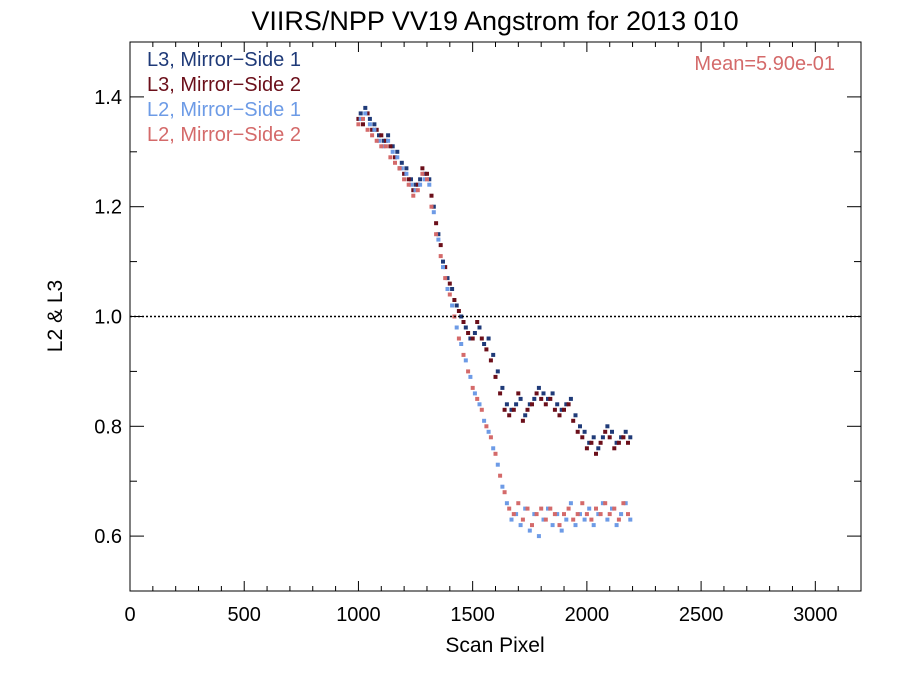 Image resolution: width=900 pixels, height=675 pixels. What do you see at coordinates (224, 85) in the screenshot?
I see `legend-entry: L3, Mirror−Side 2` at bounding box center [224, 85].